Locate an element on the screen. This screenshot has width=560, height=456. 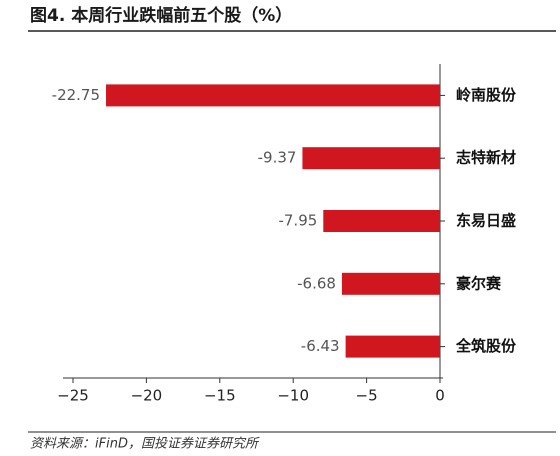
x-tick-label: −25 is located at coordinates (73, 396).